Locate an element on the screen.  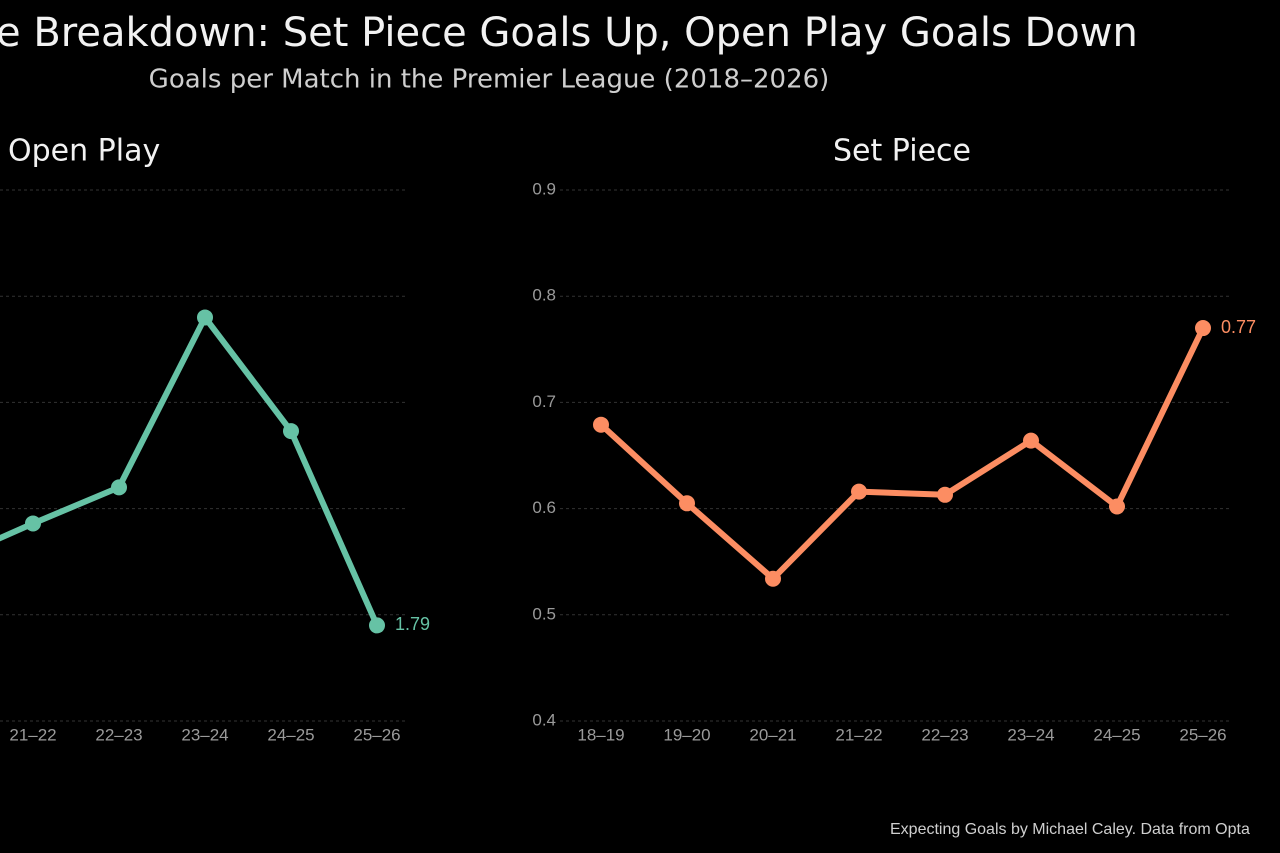
x-tick-label: 20–21 is located at coordinates (772, 734).